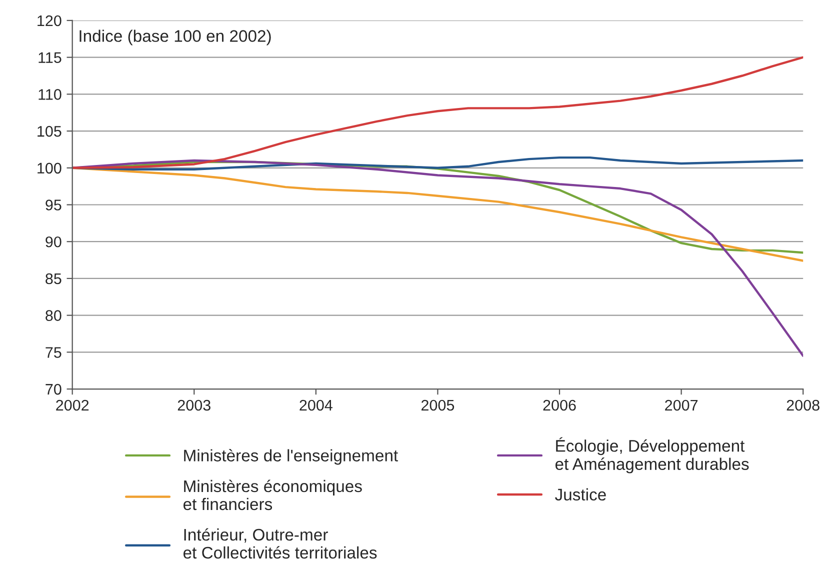 The width and height of the screenshot is (822, 585). Describe the element at coordinates (54, 315) in the screenshot. I see `y-tick-label: 80` at that location.